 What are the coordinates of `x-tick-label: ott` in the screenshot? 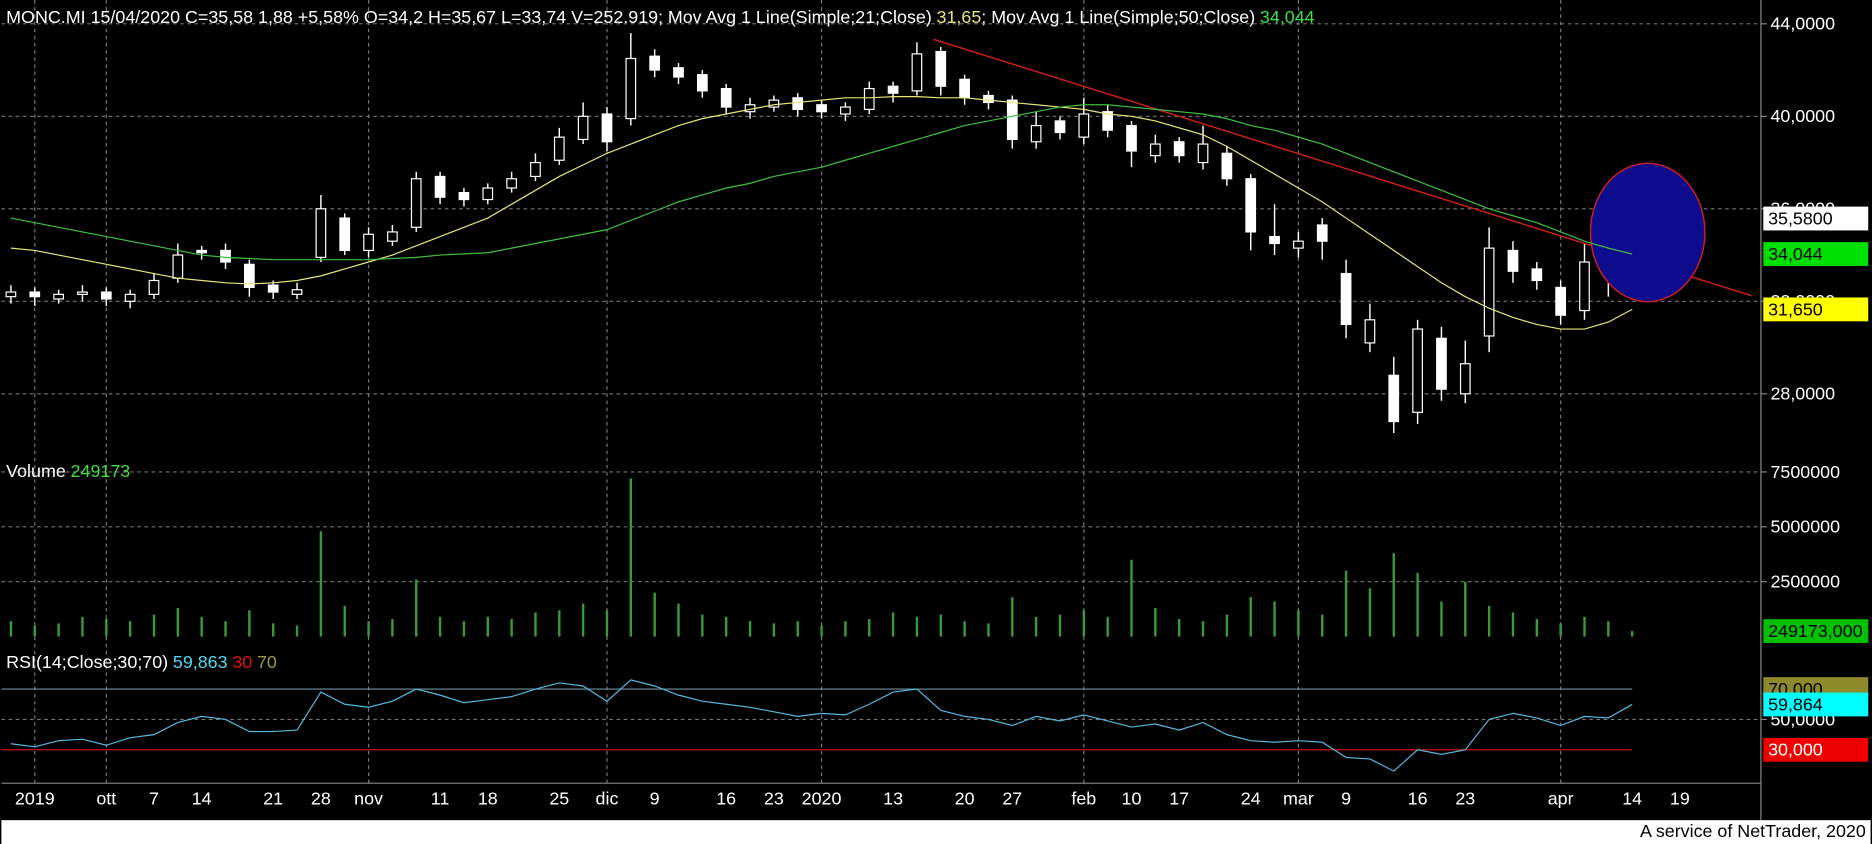 It's located at (106, 799).